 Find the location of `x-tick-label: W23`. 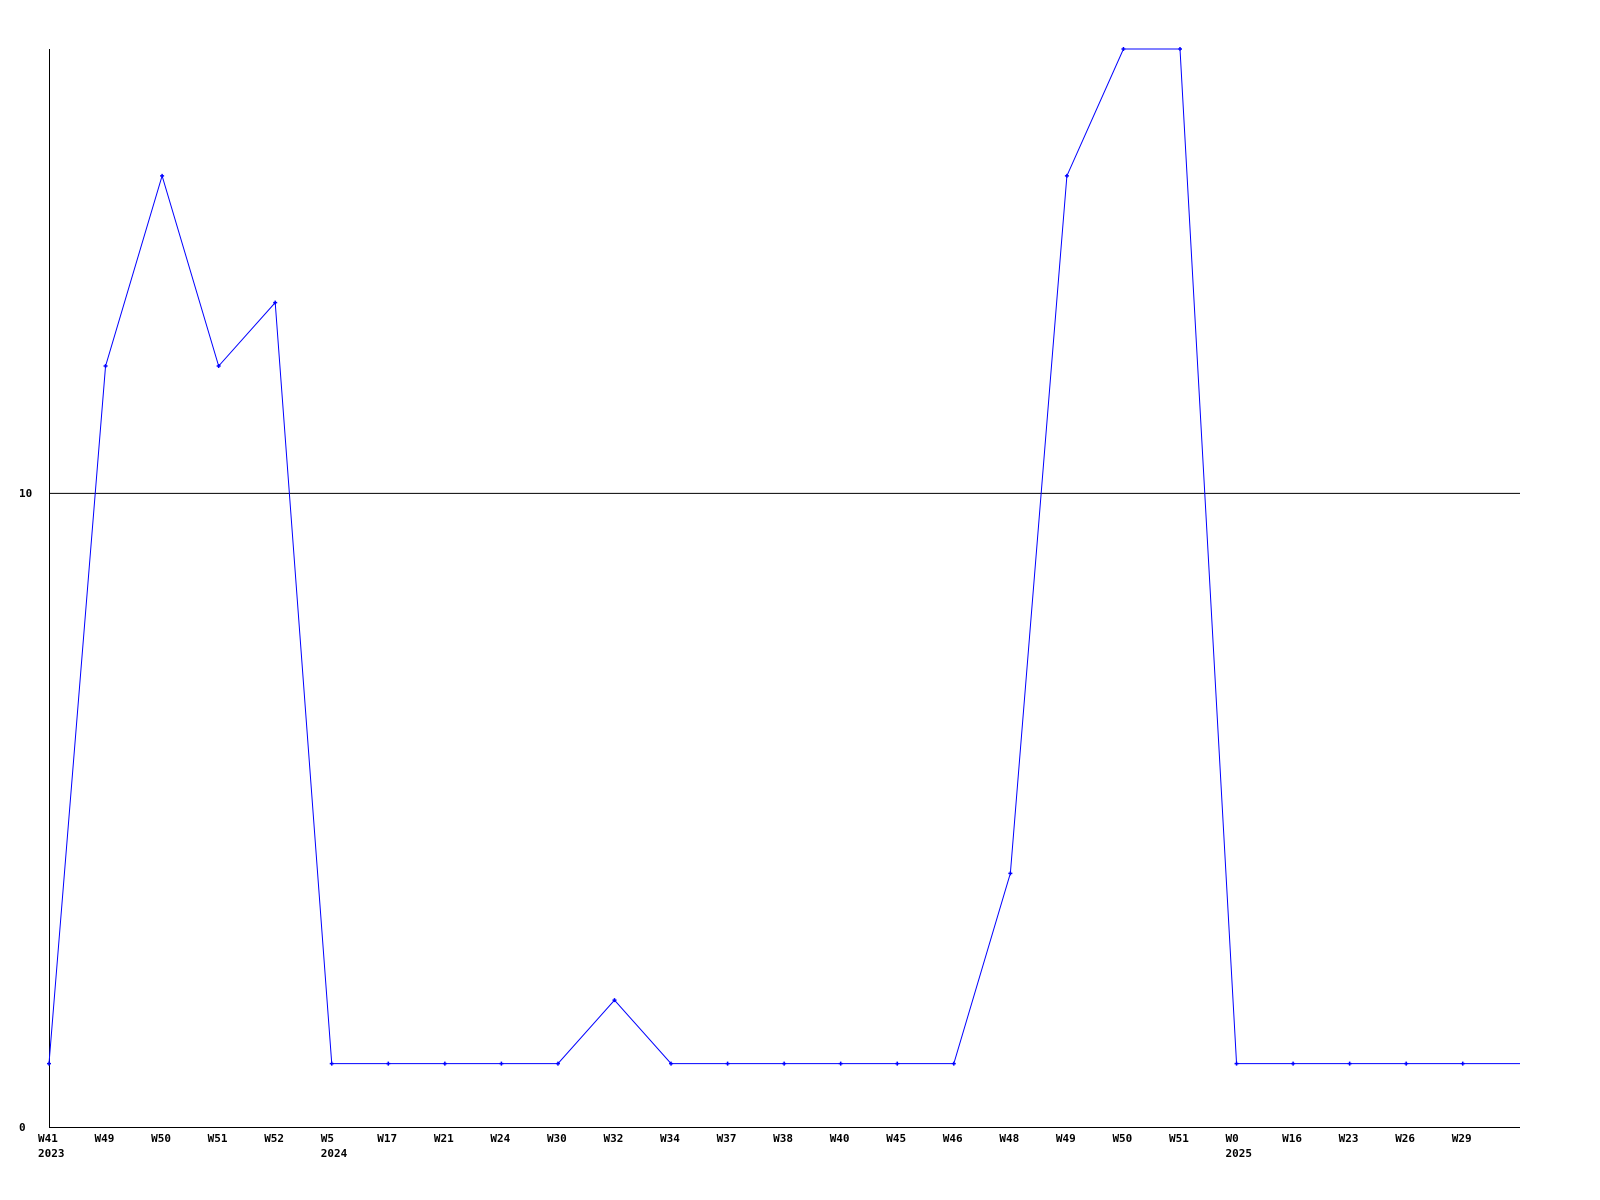

x-tick-label: W23 is located at coordinates (1349, 1138).